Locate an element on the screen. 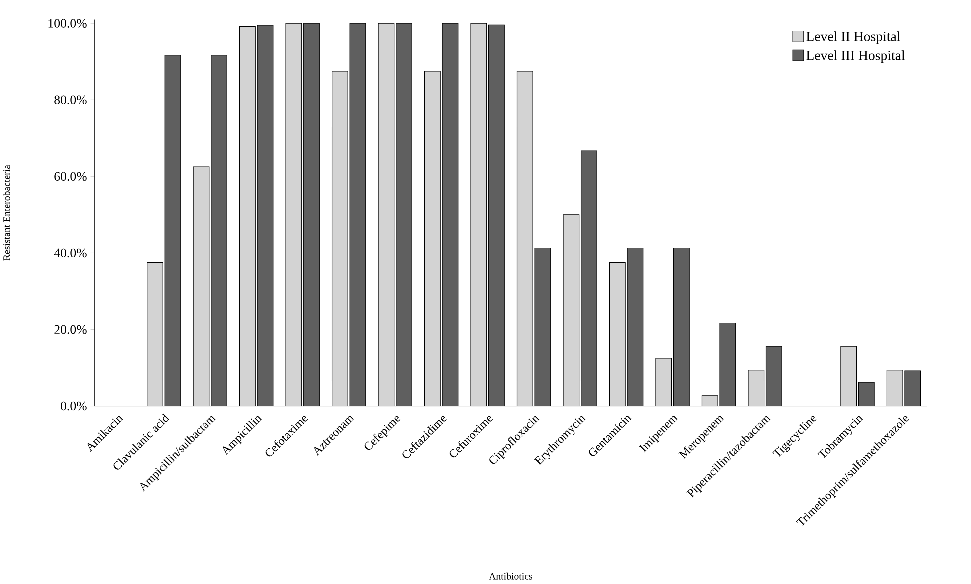 The height and width of the screenshot is (584, 971). y-tick-label: 20.0% is located at coordinates (70, 329).